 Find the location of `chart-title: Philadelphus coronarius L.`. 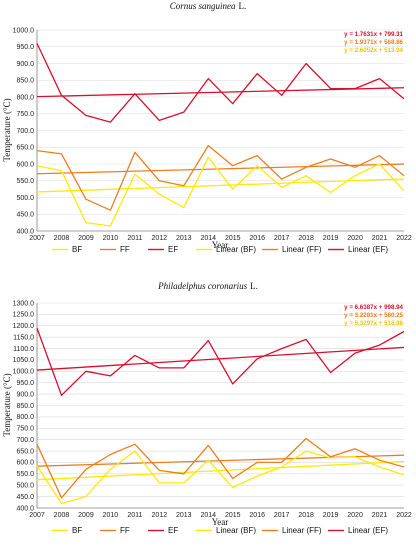

chart-title: Philadelphus coronarius L. is located at coordinates (207, 286).